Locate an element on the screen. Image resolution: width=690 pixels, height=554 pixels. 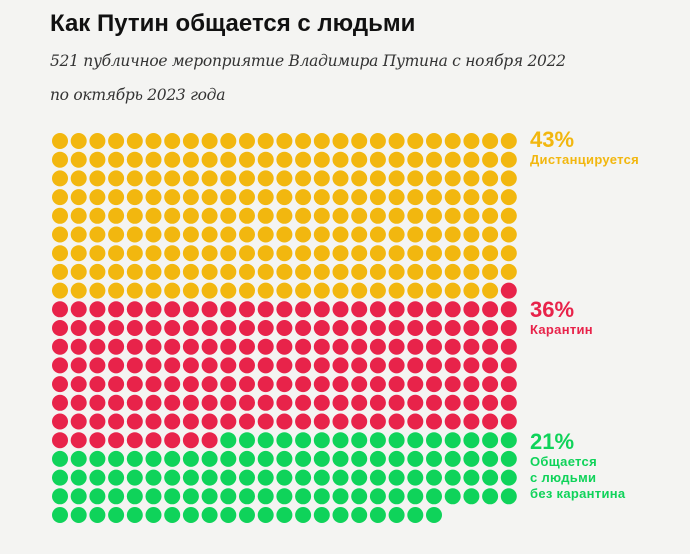
legend-open: 21% Общается с людьми без карантина is located at coordinates (577, 466).